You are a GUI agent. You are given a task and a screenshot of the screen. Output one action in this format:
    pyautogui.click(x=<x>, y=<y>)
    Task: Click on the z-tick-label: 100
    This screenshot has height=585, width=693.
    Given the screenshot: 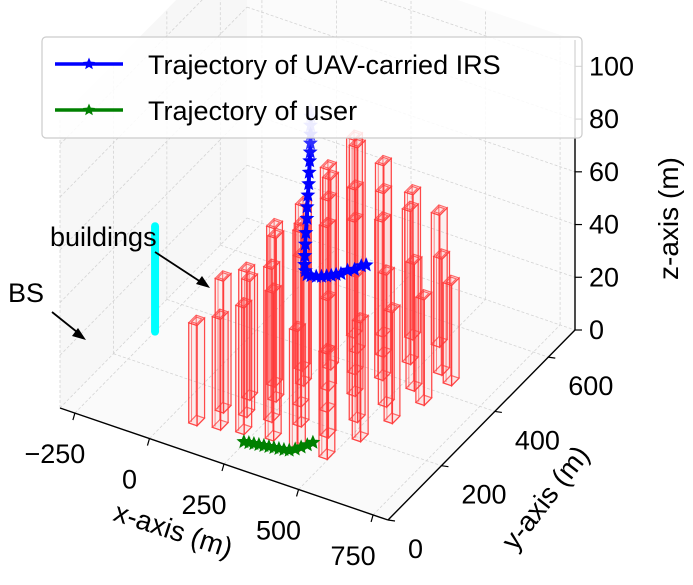 What is the action you would take?
    pyautogui.click(x=611, y=66)
    